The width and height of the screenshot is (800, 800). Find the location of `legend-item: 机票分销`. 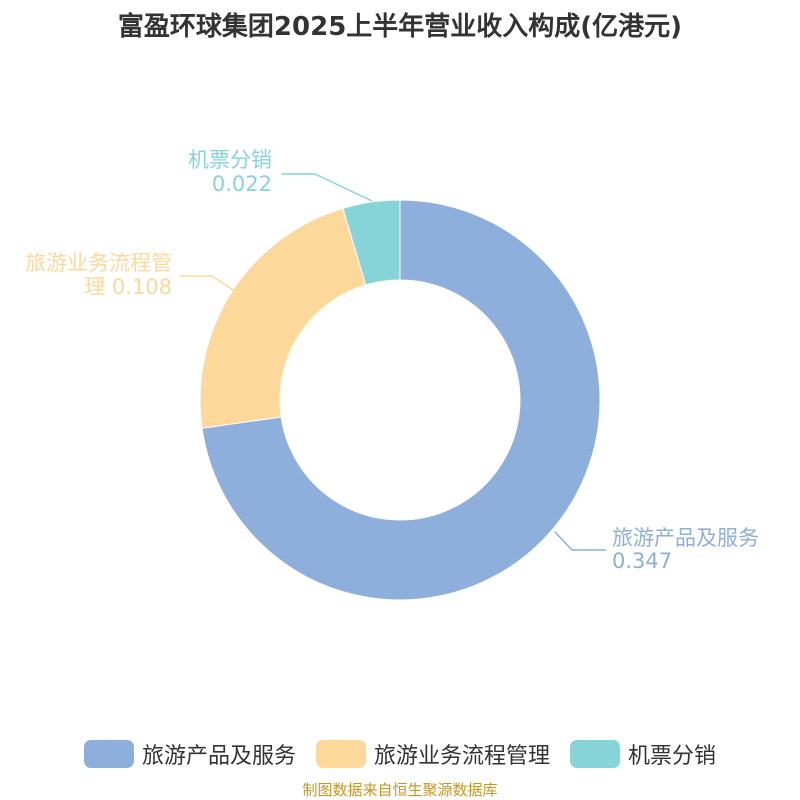

legend-item: 机票分销 is located at coordinates (643, 754).